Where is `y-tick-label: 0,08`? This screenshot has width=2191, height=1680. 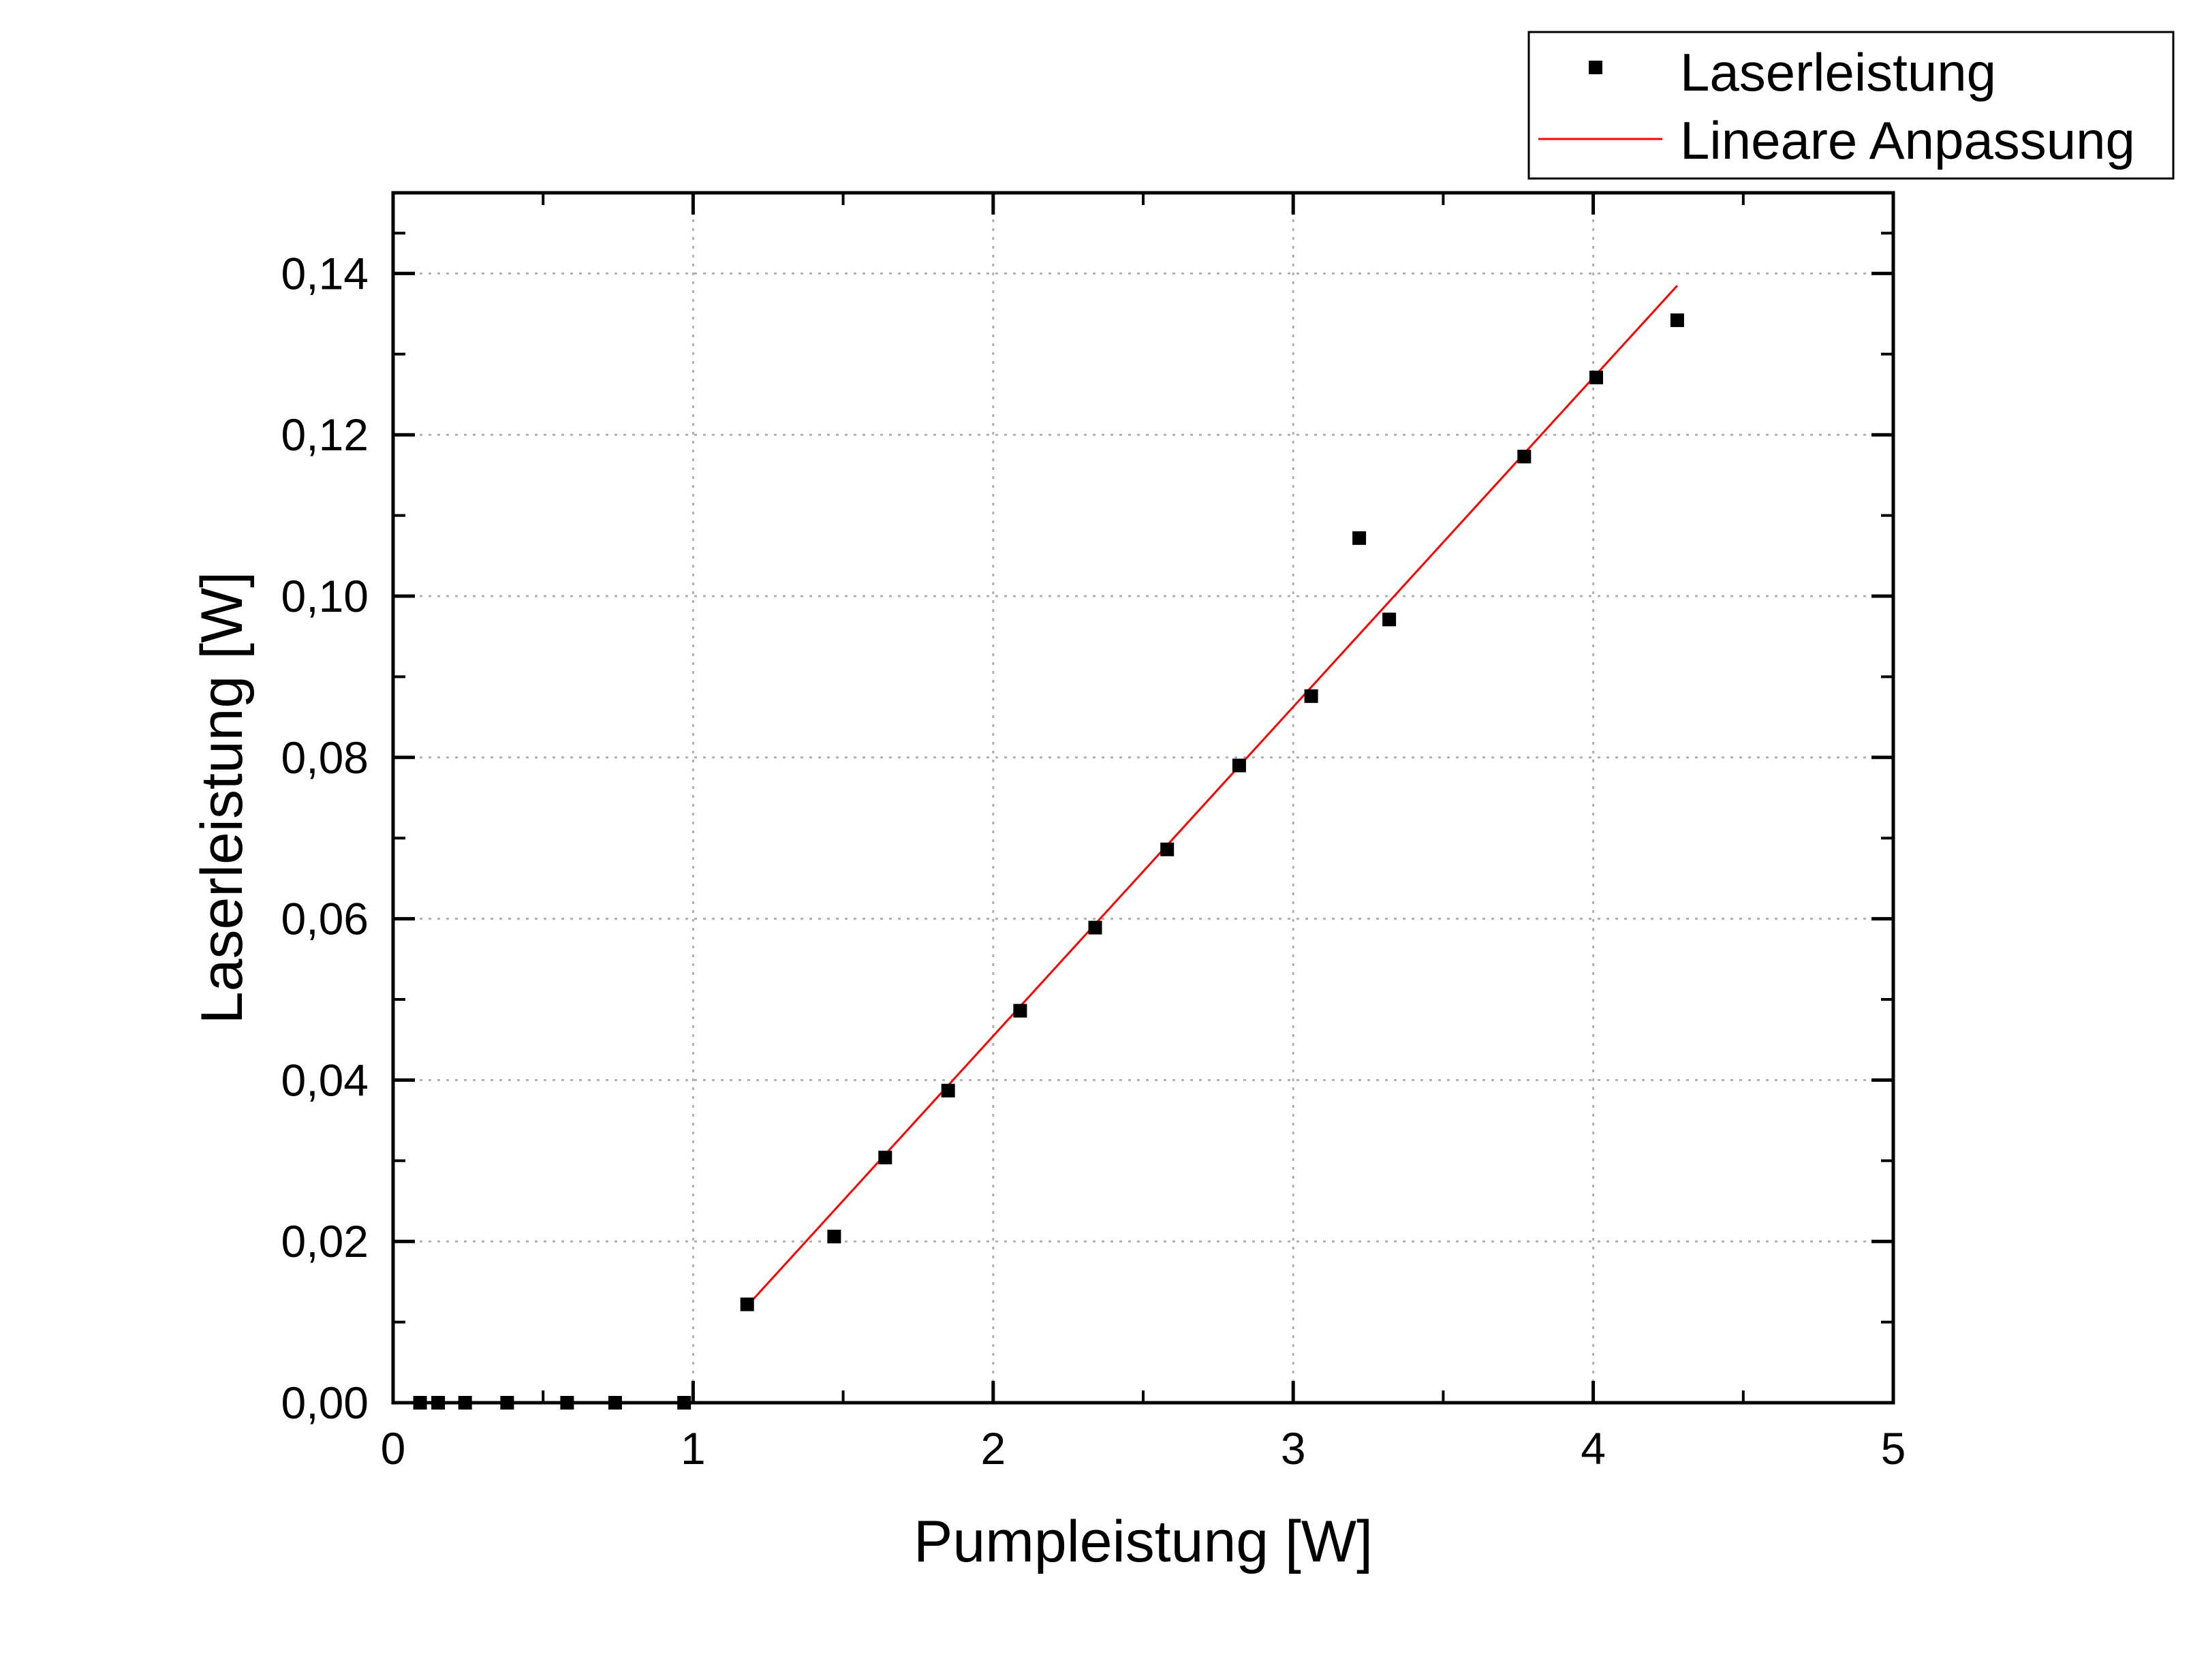
y-tick-label: 0,08 is located at coordinates (325, 757).